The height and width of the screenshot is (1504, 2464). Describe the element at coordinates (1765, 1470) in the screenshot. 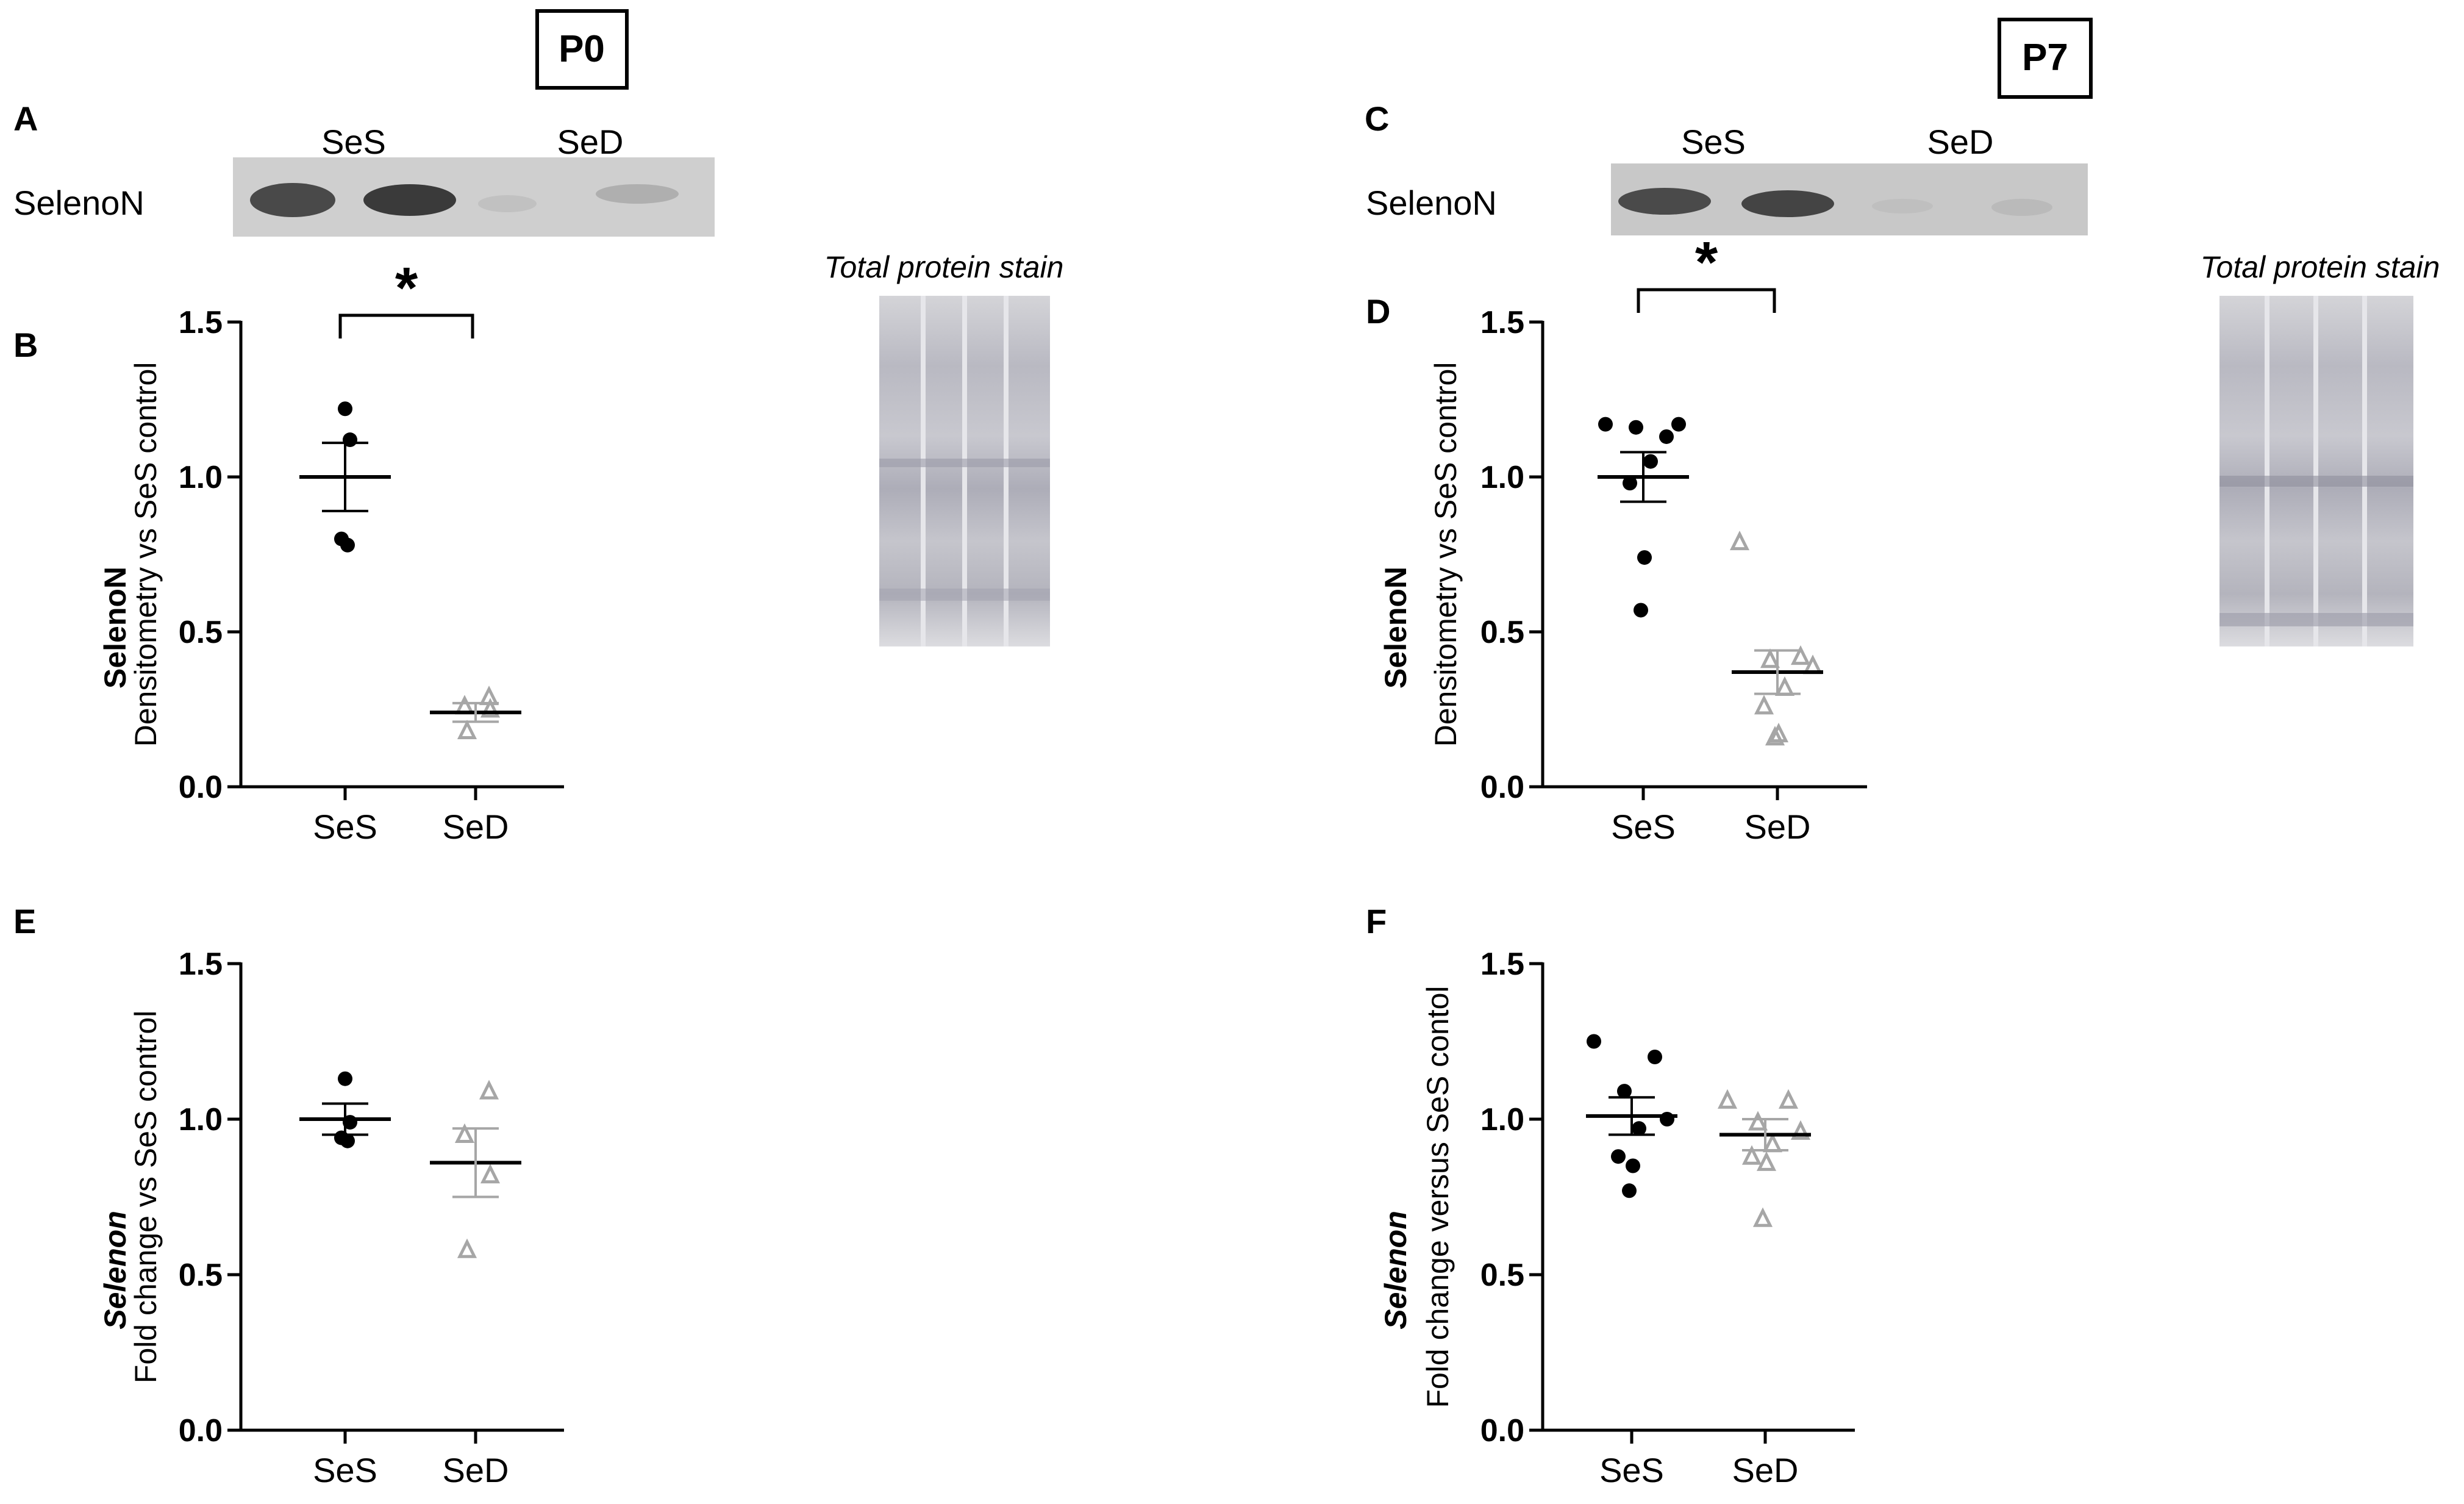

I see `x-tick-label-f-1: SeD` at that location.